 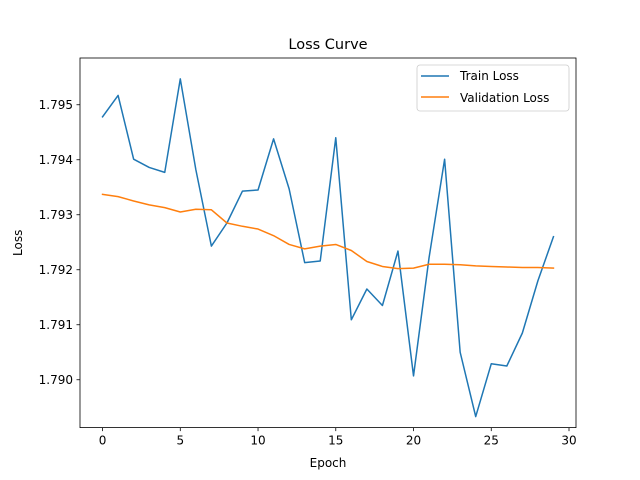 What do you see at coordinates (327, 45) in the screenshot?
I see `chart-title: Loss Curve` at bounding box center [327, 45].